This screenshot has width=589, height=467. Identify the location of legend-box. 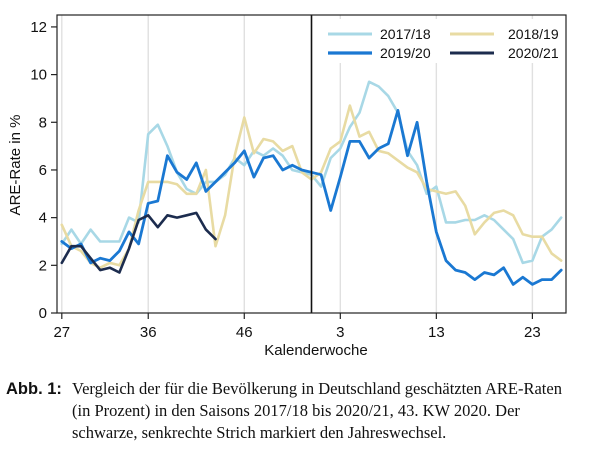
(442, 41).